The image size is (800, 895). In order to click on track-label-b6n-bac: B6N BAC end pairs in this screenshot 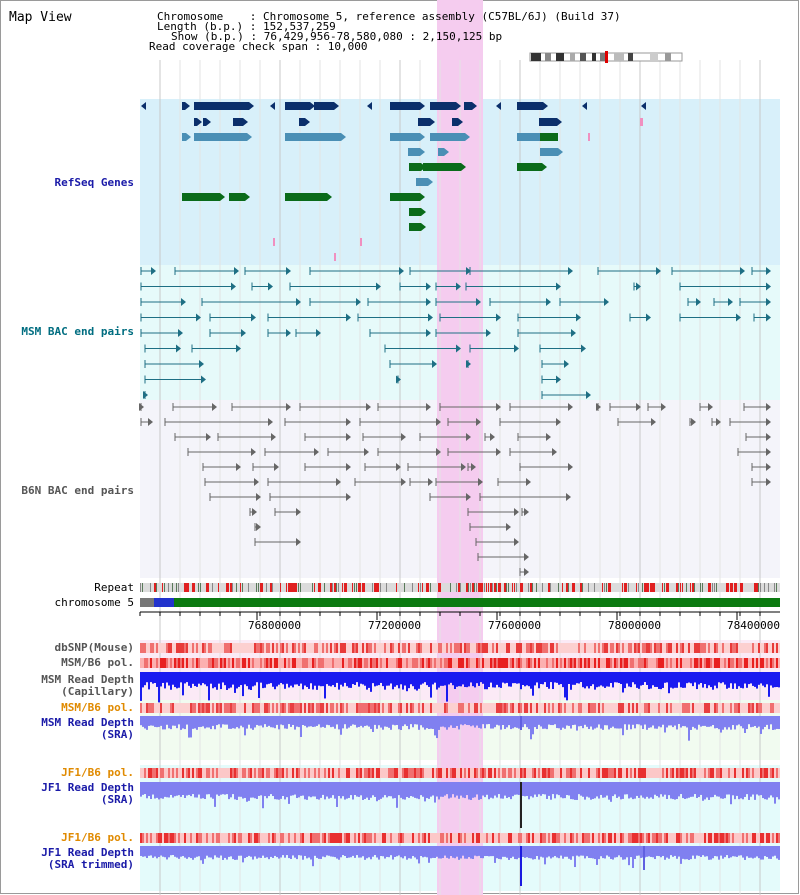, I will do `click(77, 490)`.